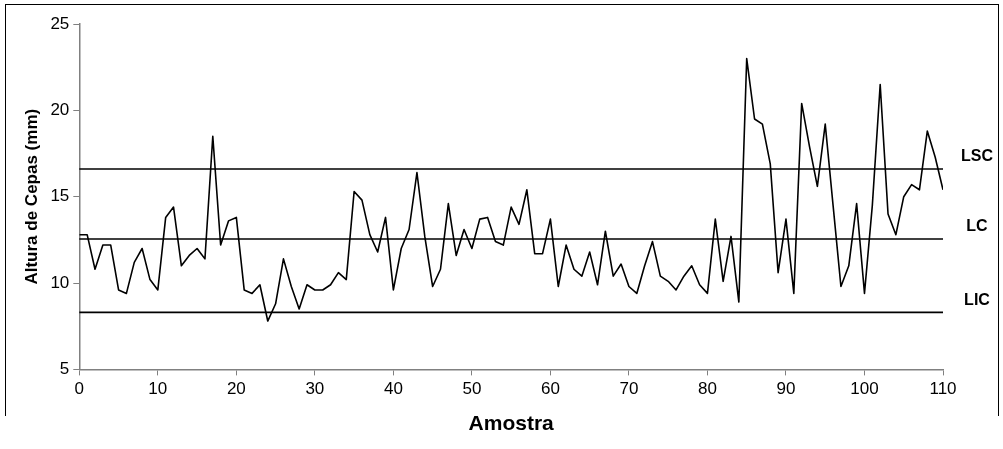 The width and height of the screenshot is (1003, 449). Describe the element at coordinates (60, 196) in the screenshot. I see `y-tick-label: 15` at that location.